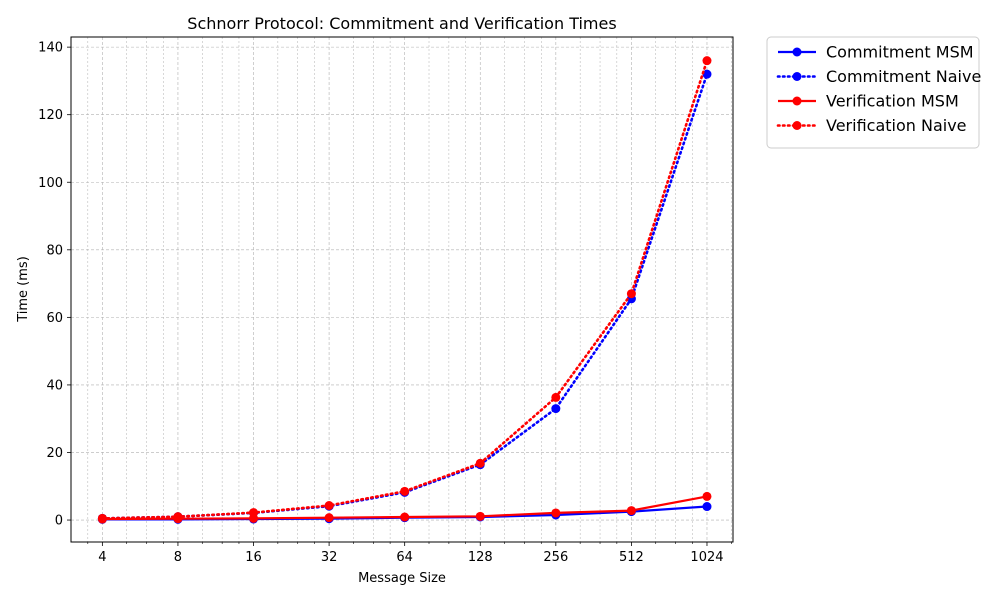 The width and height of the screenshot is (1000, 600). I want to click on legend-item: Commitment MSM, so click(876, 52).